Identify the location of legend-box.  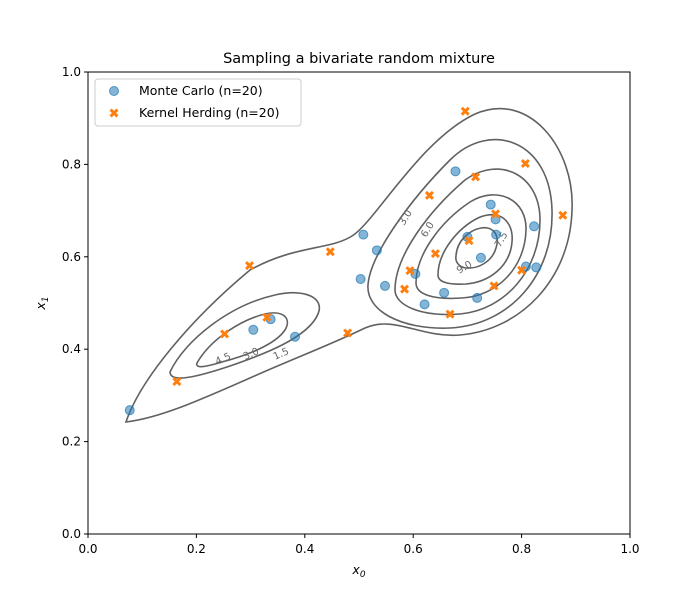
(198, 102).